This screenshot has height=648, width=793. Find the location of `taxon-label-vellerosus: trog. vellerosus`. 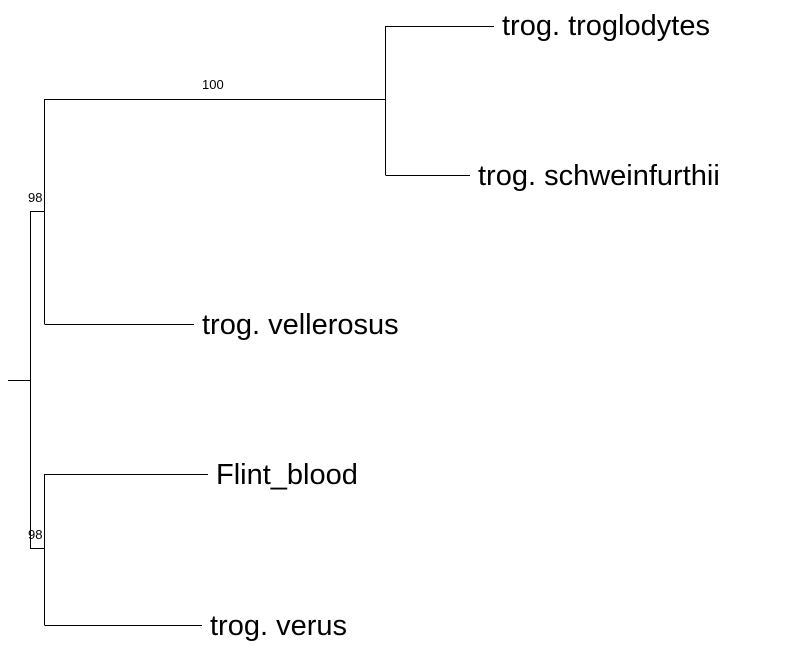

taxon-label-vellerosus: trog. vellerosus is located at coordinates (300, 325).